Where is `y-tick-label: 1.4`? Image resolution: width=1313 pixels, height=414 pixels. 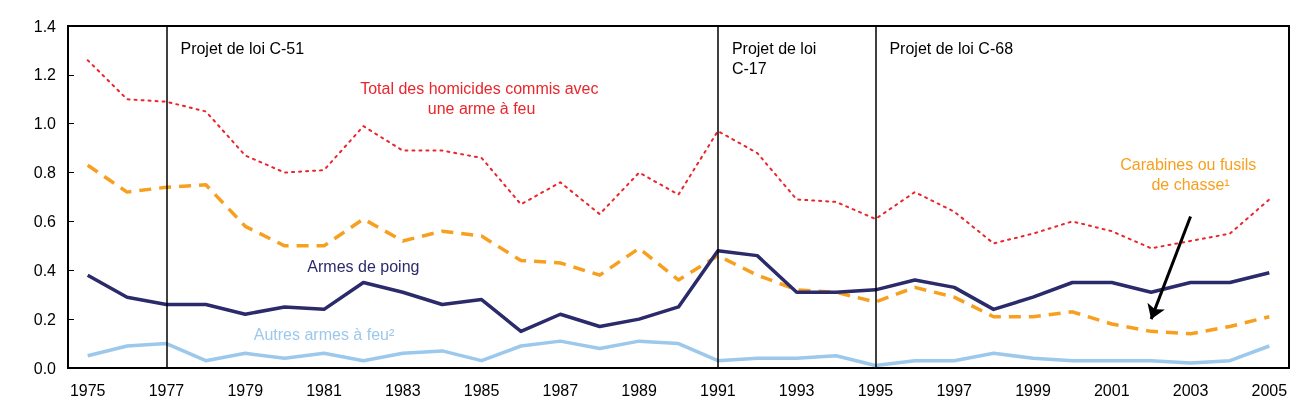
y-tick-label: 1.4 is located at coordinates (45, 26).